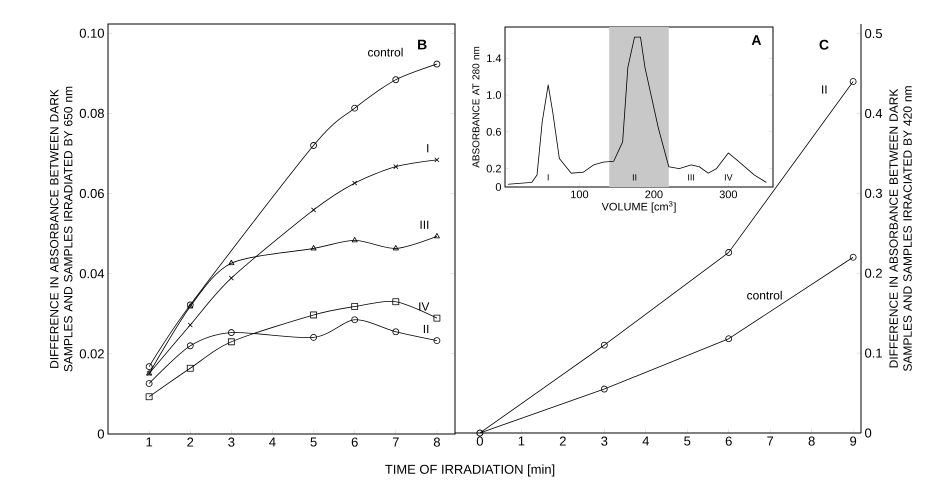 The image size is (952, 482). What do you see at coordinates (424, 306) in the screenshot?
I see `series-label: IV` at bounding box center [424, 306].